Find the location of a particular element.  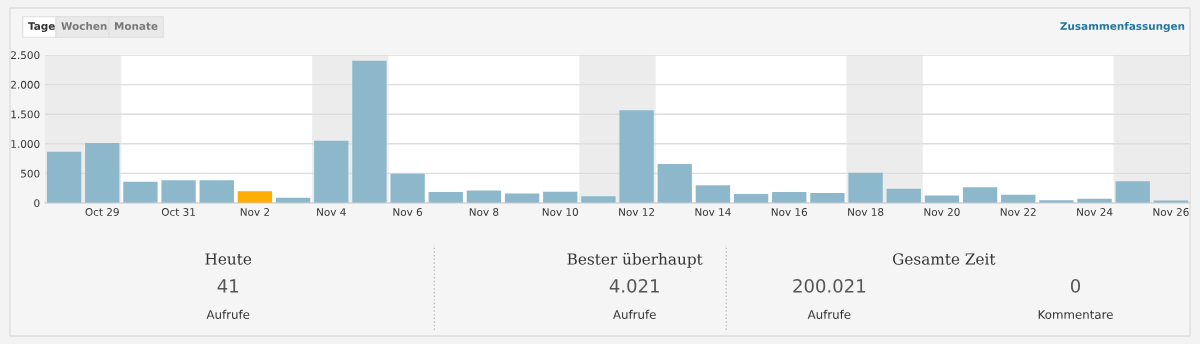

x-tick-label: Nov 22 is located at coordinates (1018, 212).